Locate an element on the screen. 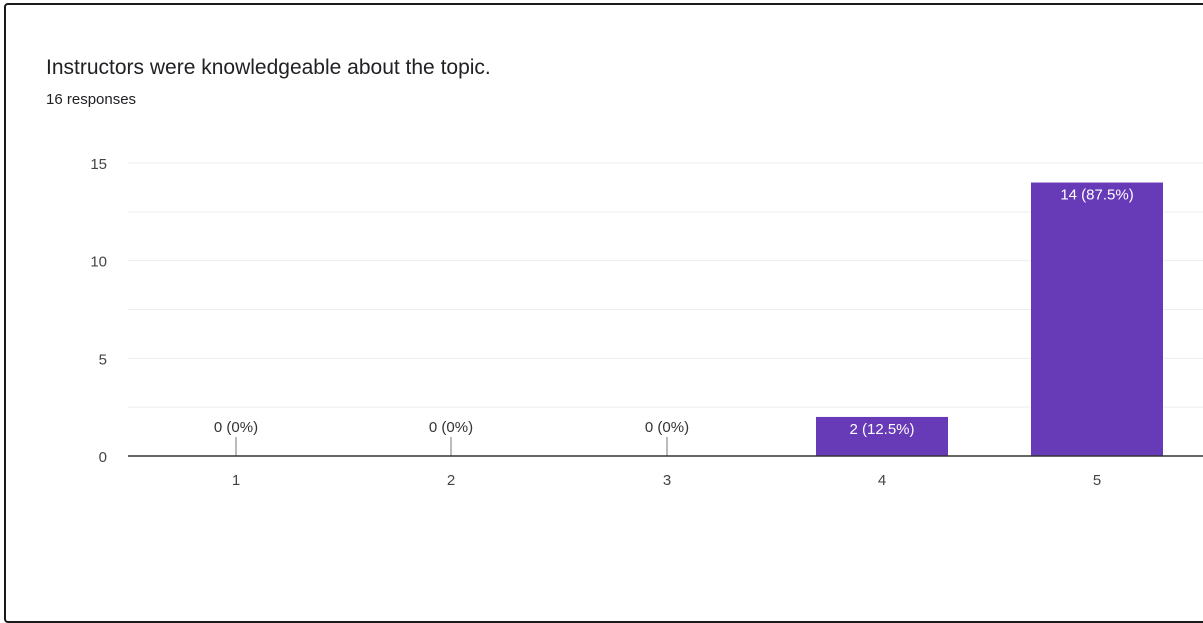 This screenshot has width=1203, height=623. x-tick-label: 2 is located at coordinates (451, 480).